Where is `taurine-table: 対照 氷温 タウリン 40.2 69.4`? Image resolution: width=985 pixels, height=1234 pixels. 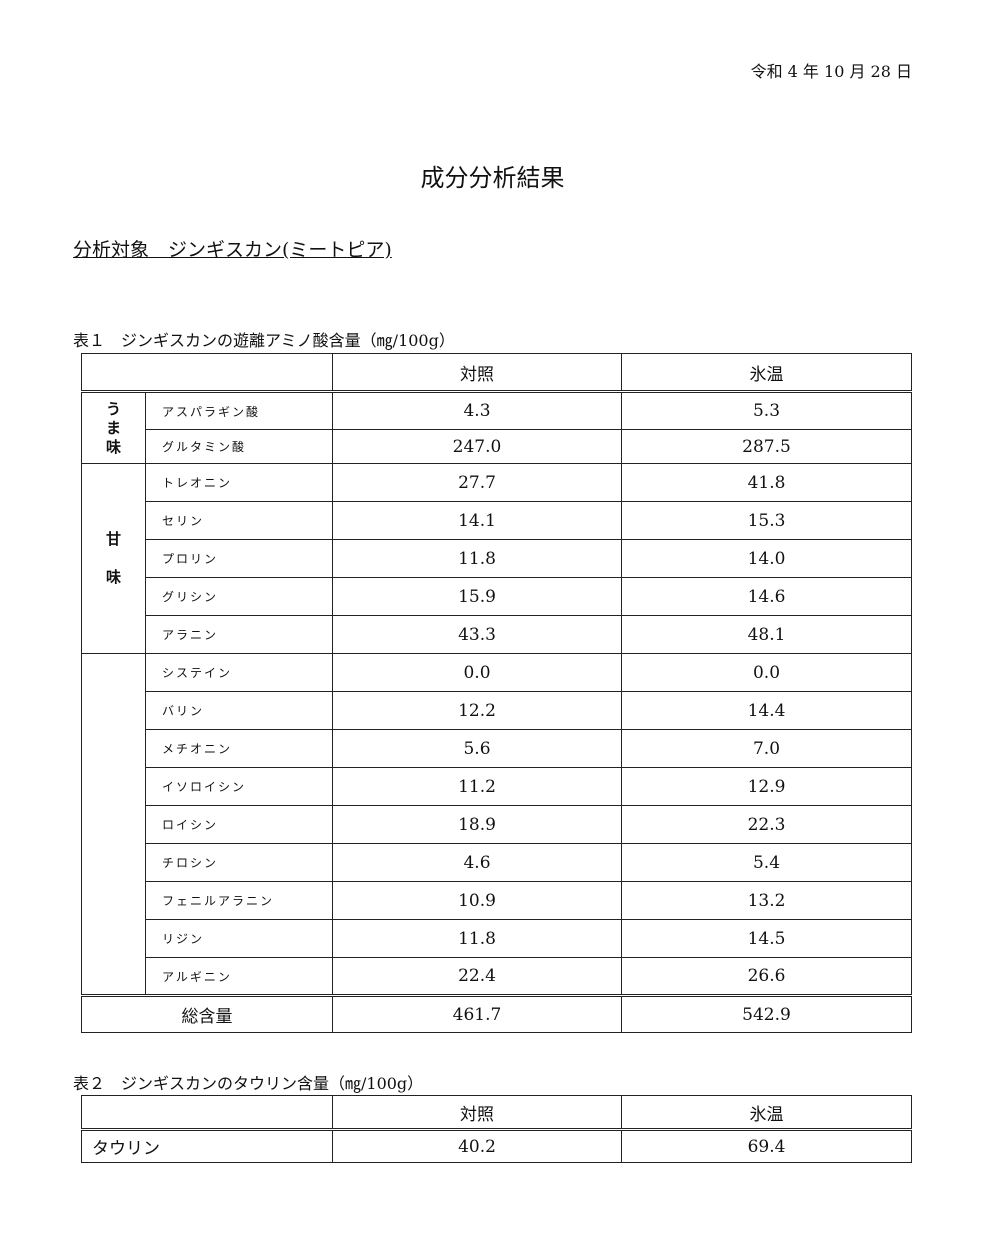
taurine-table: 対照 氷温 タウリン 40.2 69.4 is located at coordinates (496, 1129).